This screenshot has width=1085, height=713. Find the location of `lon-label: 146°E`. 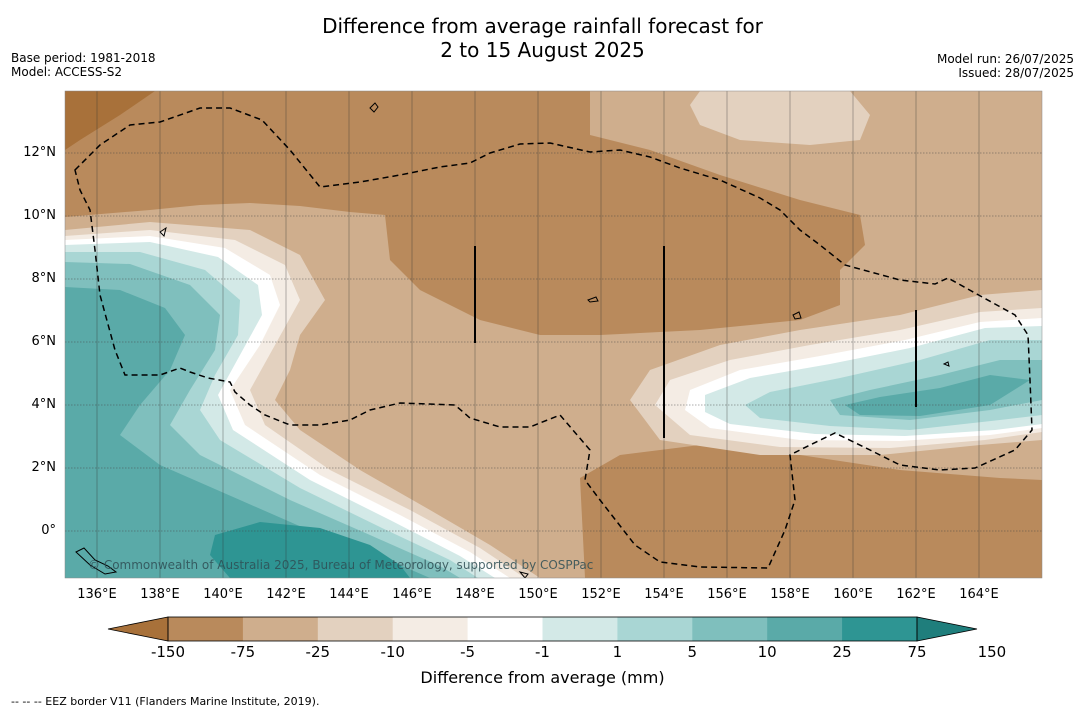

lon-label: 146°E is located at coordinates (412, 594).